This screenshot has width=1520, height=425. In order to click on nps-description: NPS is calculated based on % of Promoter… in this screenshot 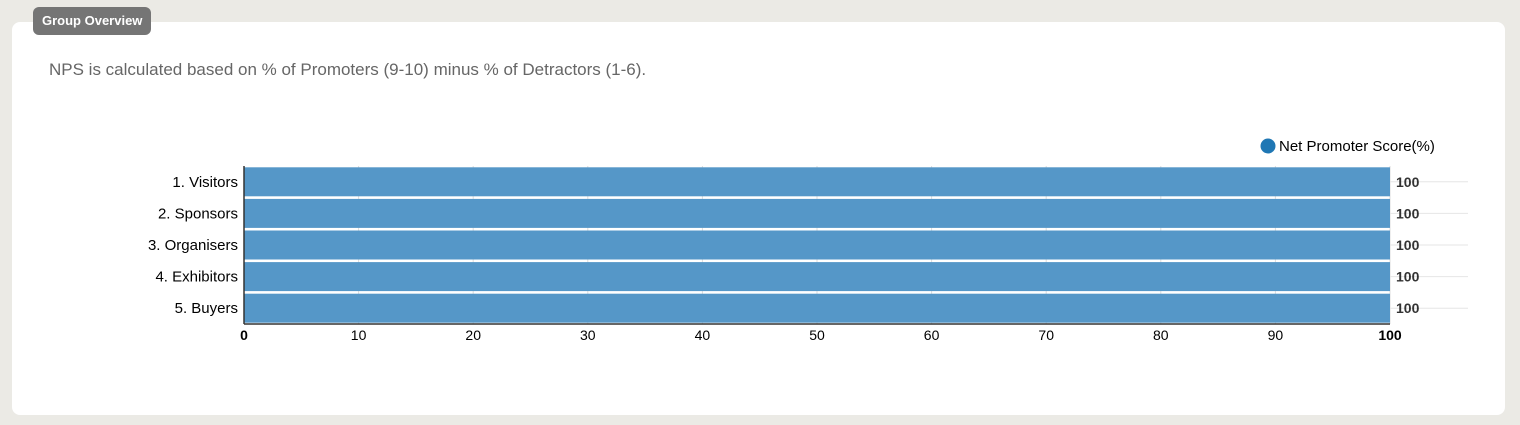, I will do `click(348, 69)`.